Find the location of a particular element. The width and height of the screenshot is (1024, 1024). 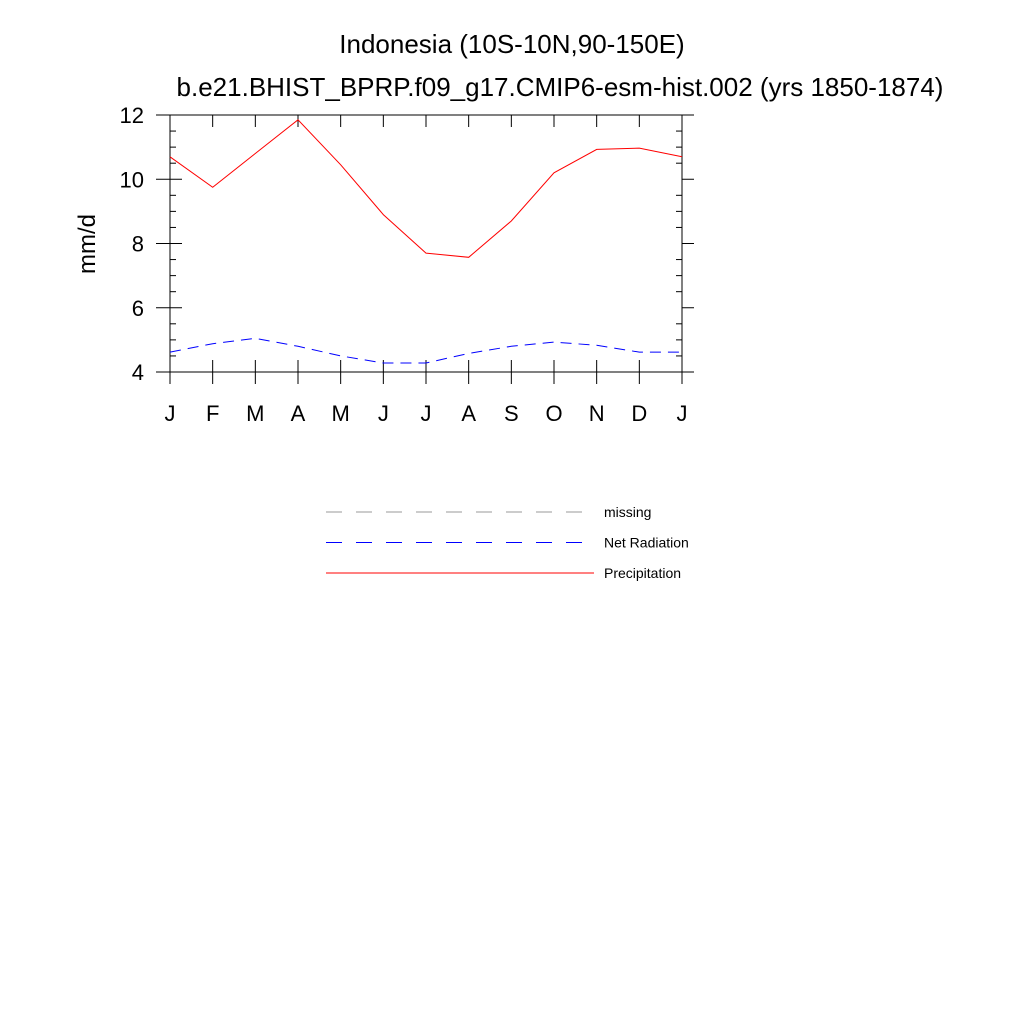

series-line-precipitation is located at coordinates (426, 188).